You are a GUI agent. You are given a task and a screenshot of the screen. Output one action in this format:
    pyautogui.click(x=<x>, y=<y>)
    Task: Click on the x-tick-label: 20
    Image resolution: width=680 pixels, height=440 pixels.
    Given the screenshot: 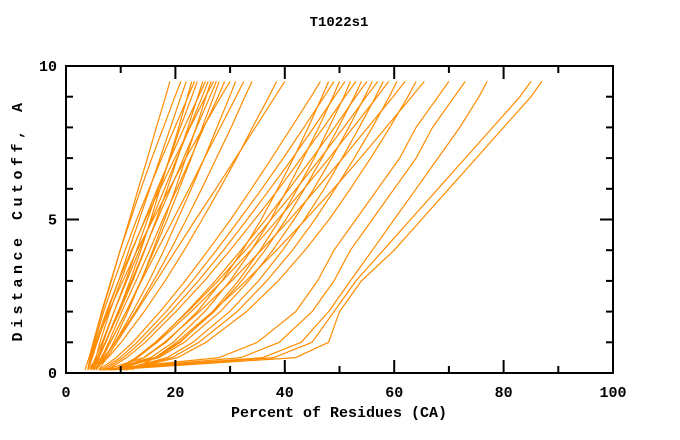 What is the action you would take?
    pyautogui.click(x=175, y=393)
    